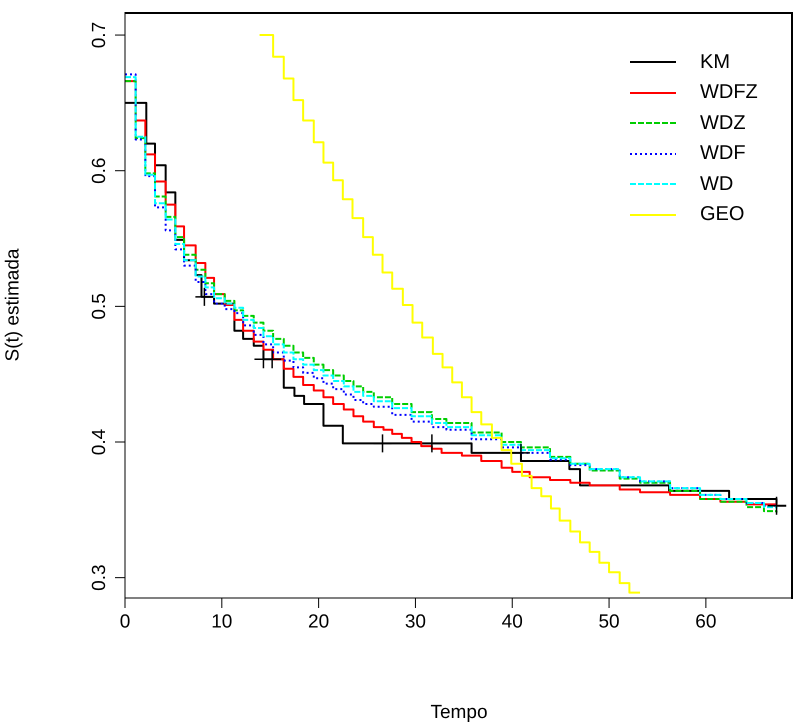 The width and height of the screenshot is (795, 722). What do you see at coordinates (319, 621) in the screenshot?
I see `x-tick-label: 20` at bounding box center [319, 621].